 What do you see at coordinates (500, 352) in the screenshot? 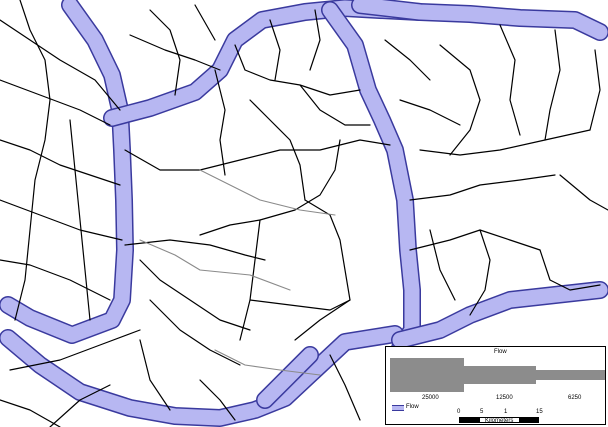
I see `legend-title: Flow` at bounding box center [500, 352].